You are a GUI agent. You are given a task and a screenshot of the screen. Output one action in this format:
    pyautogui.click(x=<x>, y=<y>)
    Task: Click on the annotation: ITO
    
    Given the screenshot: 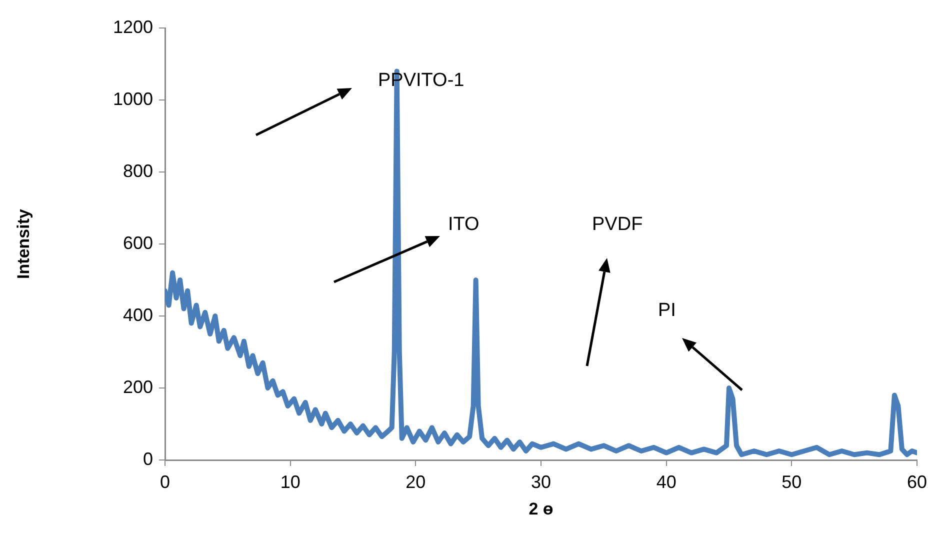 What is the action you would take?
    pyautogui.click(x=464, y=225)
    